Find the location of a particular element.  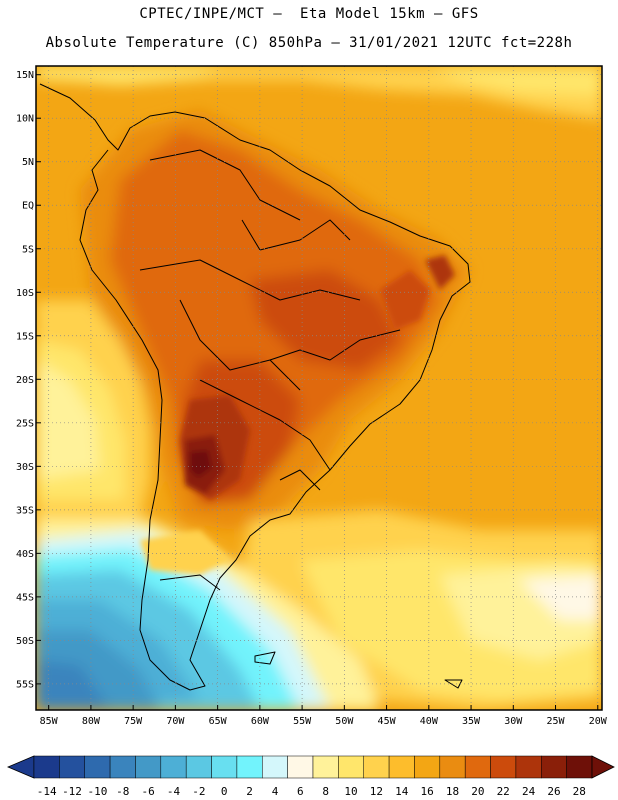

lat-label: 55S is located at coordinates (25, 684).